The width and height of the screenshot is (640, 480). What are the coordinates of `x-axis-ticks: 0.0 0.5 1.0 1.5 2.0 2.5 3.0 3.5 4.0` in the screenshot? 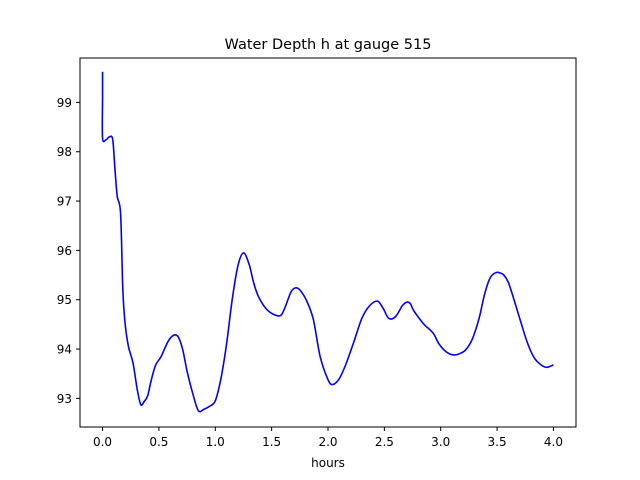 It's located at (328, 438).